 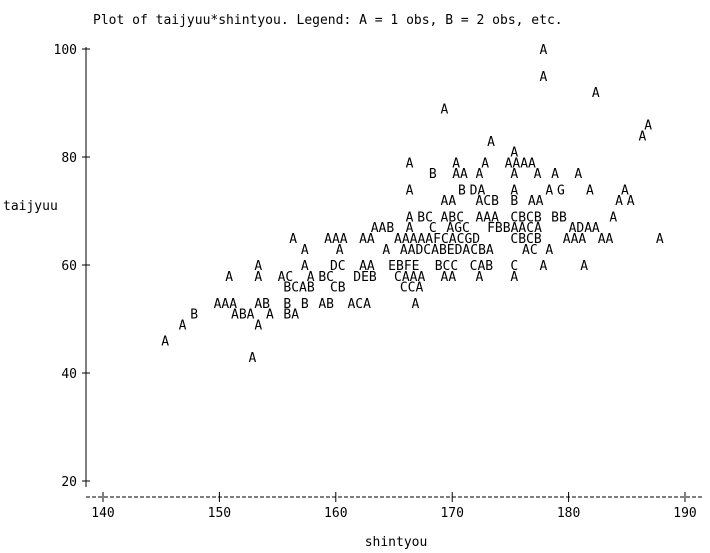 I want to click on y-axis-label: taijyuu, so click(x=30, y=206).